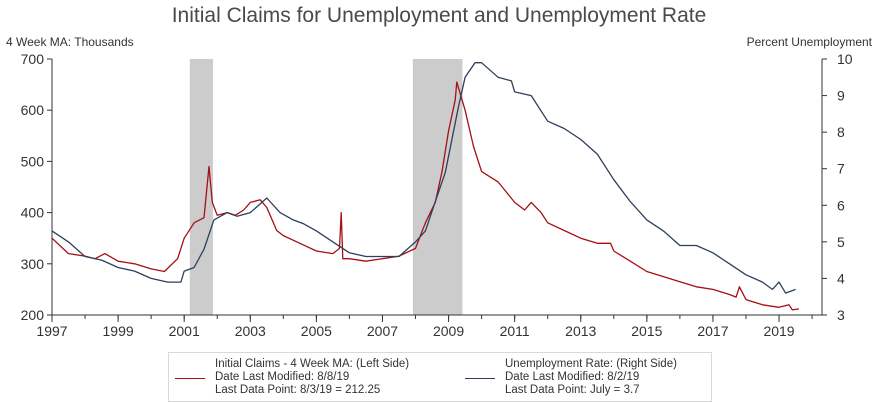 The width and height of the screenshot is (878, 402). What do you see at coordinates (778, 331) in the screenshot?
I see `x-tick-label-2019: 2019` at bounding box center [778, 331].